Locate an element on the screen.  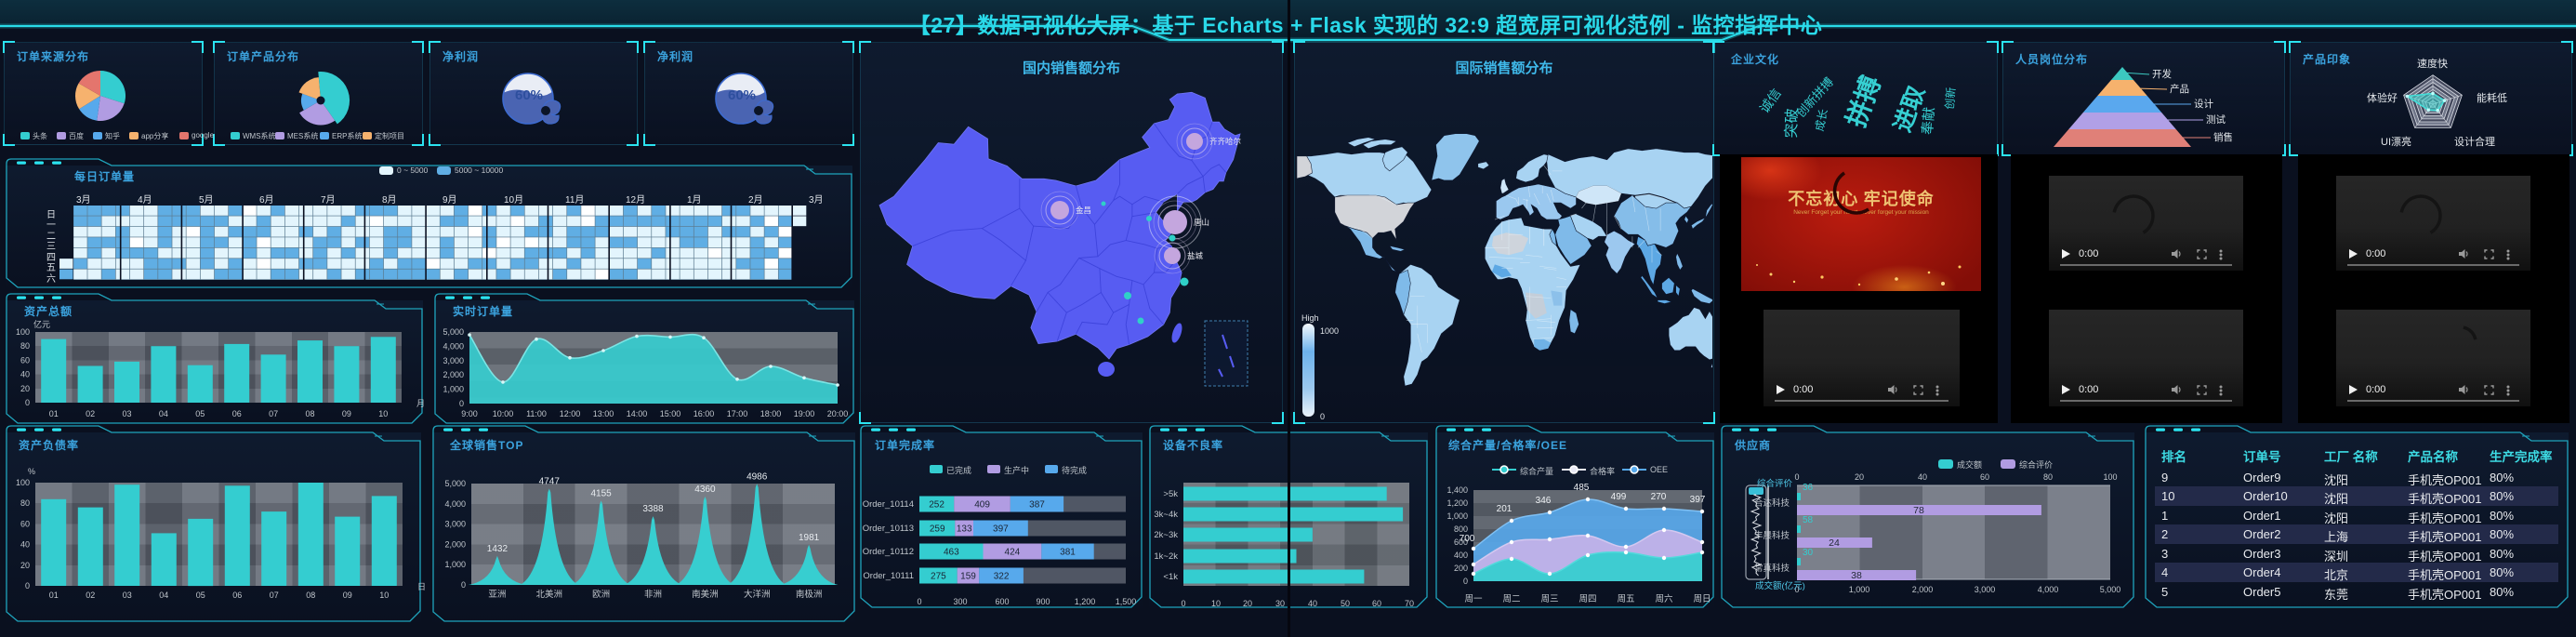
svg-text: 13:00 is located at coordinates (603, 413).